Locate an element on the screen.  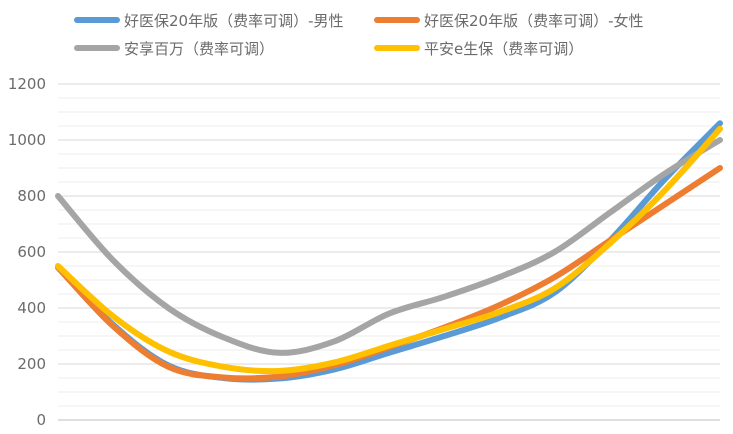
y-axis-tick-labels: 0 200 400 600 800 1000 1200 is located at coordinates (27, 252).